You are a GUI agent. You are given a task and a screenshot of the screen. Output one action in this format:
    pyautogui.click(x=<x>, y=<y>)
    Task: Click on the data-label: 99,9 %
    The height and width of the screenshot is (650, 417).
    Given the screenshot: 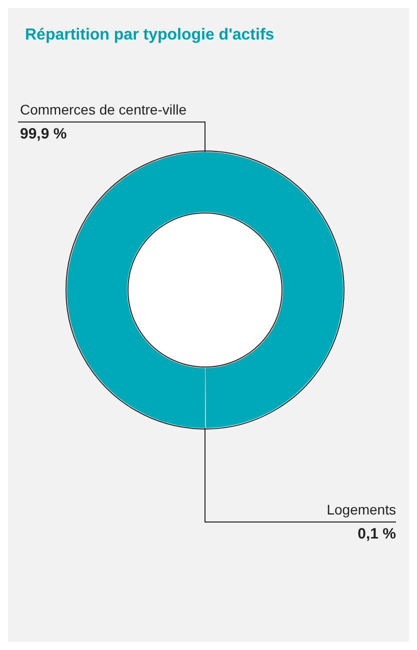 What is the action you would take?
    pyautogui.click(x=43, y=134)
    